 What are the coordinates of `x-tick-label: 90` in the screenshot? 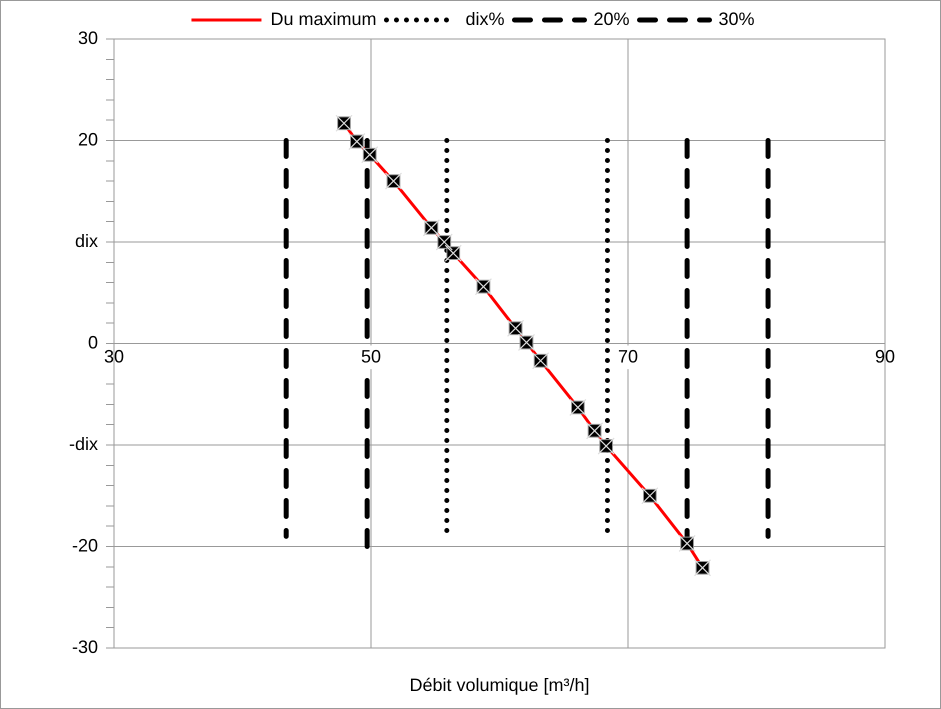 It's located at (885, 356).